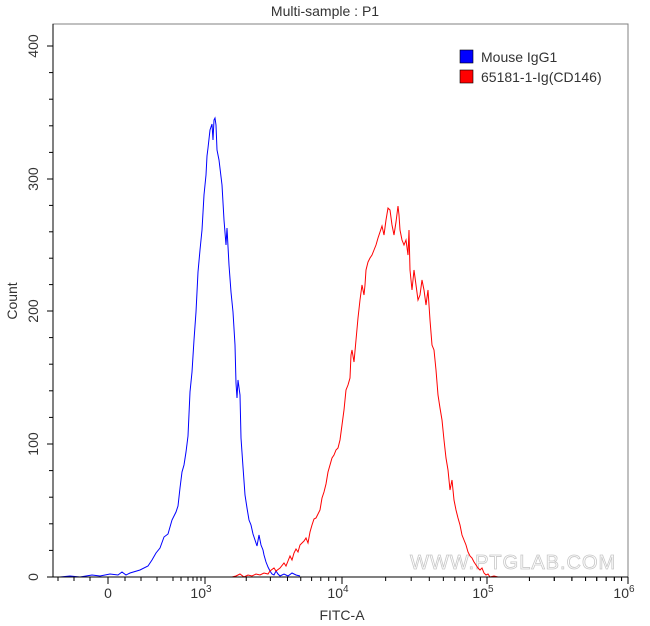 The width and height of the screenshot is (650, 626). I want to click on x-tick-label: 10⁴, so click(338, 592).